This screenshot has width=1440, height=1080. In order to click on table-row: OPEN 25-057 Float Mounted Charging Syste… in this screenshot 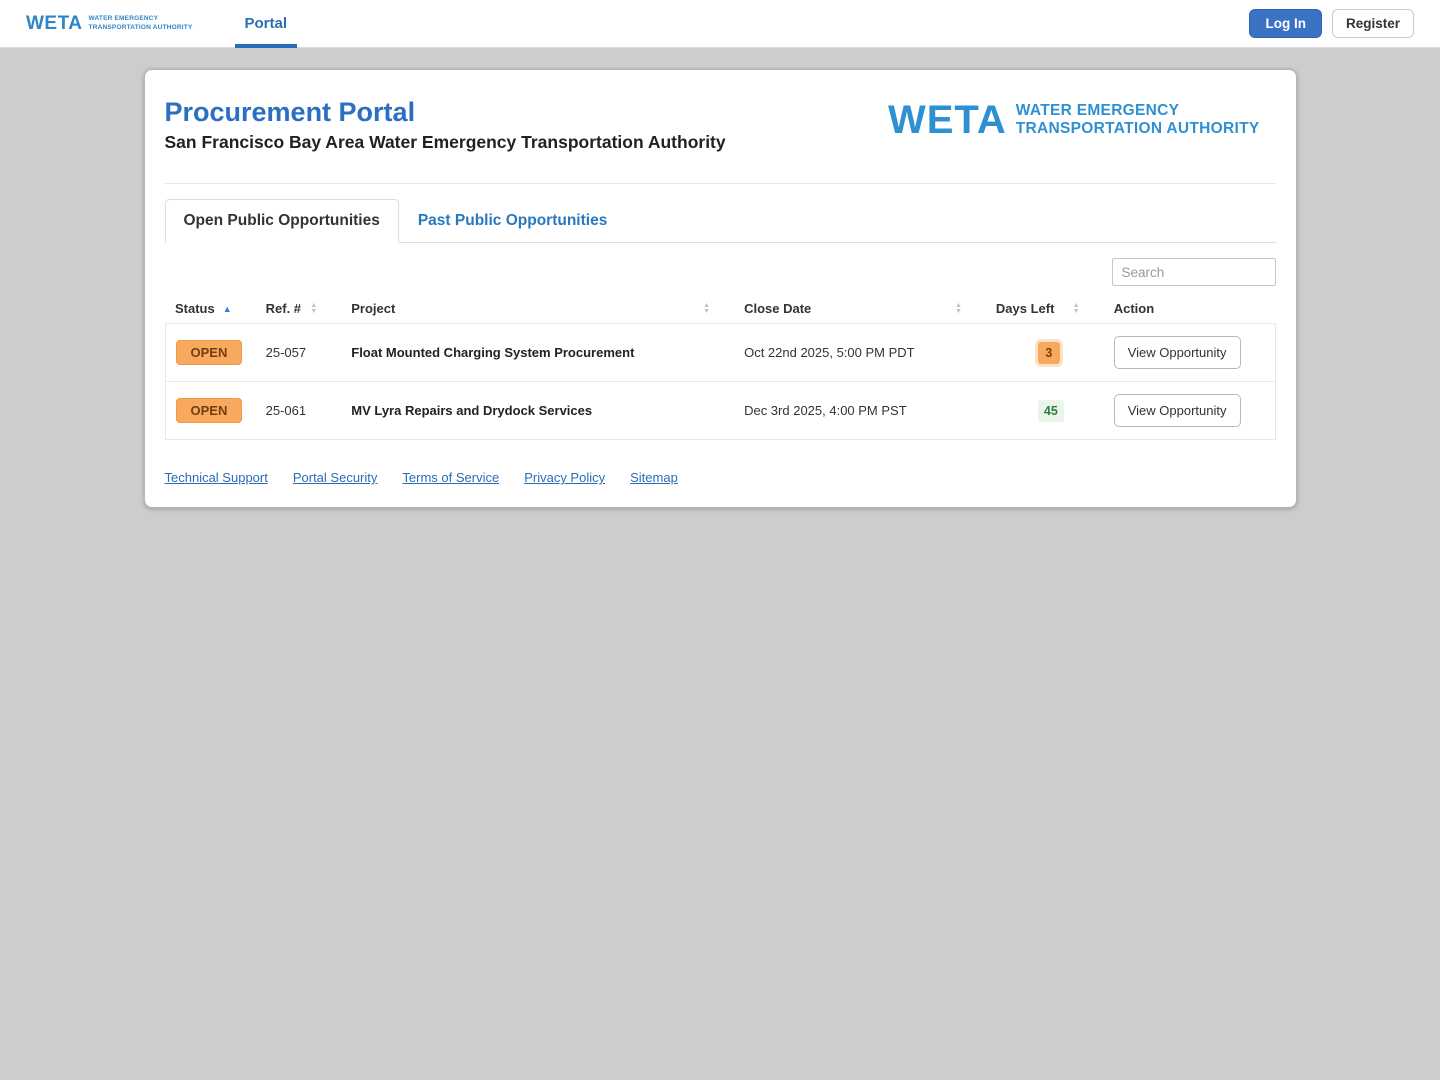, I will do `click(720, 352)`.